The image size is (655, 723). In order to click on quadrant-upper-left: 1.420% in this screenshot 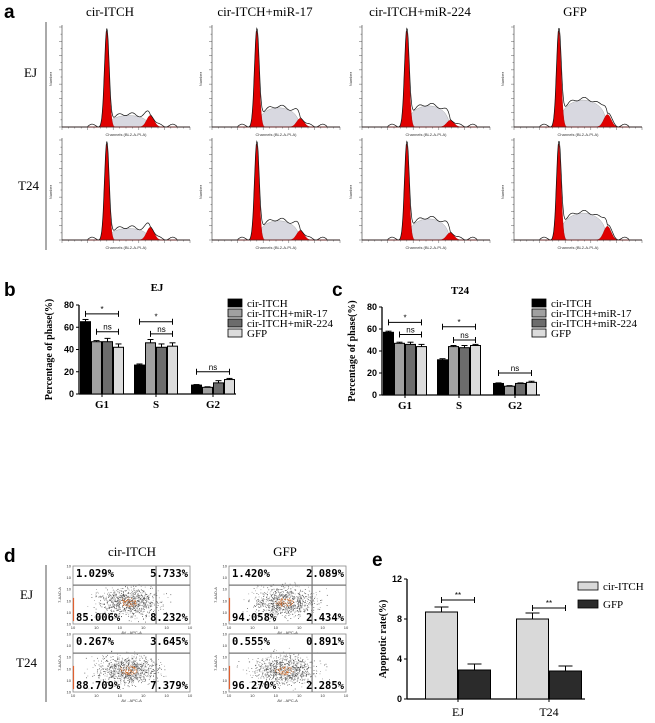, I will do `click(251, 574)`.